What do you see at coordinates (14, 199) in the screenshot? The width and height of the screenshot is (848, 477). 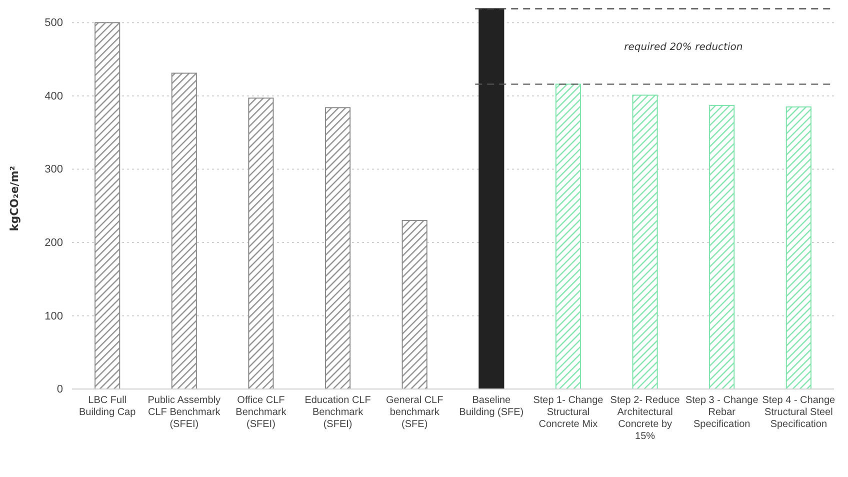 I see `y-axis-title: kgCO₂e/m²` at bounding box center [14, 199].